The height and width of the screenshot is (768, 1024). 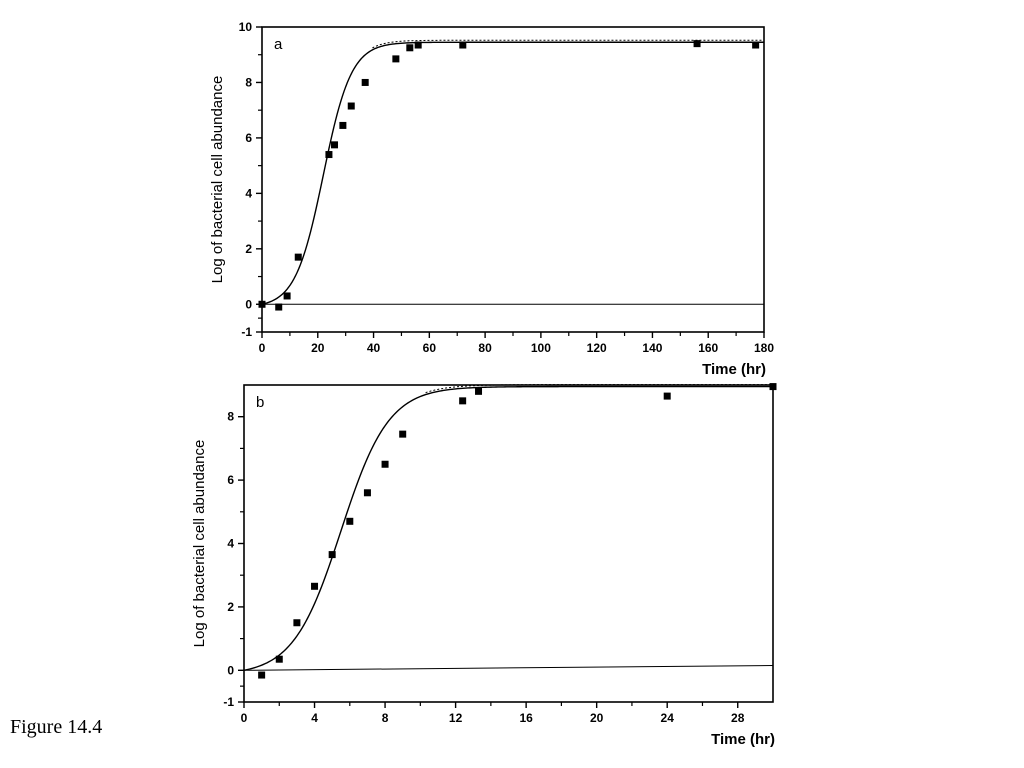 I want to click on x-tick-label: 40, so click(x=374, y=348).